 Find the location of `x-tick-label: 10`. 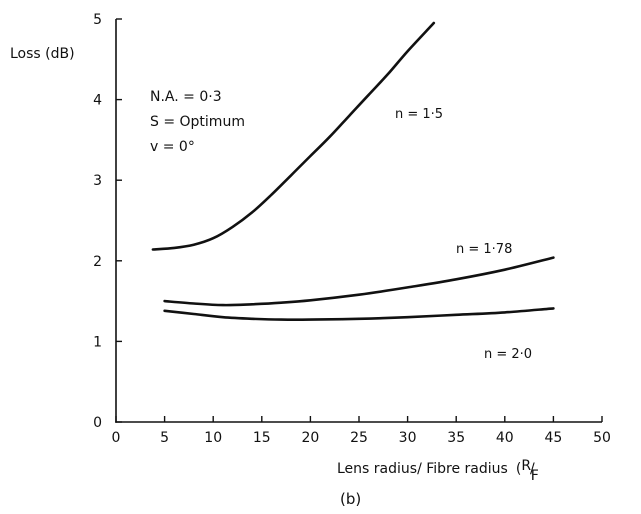

x-tick-label: 10 is located at coordinates (213, 438).